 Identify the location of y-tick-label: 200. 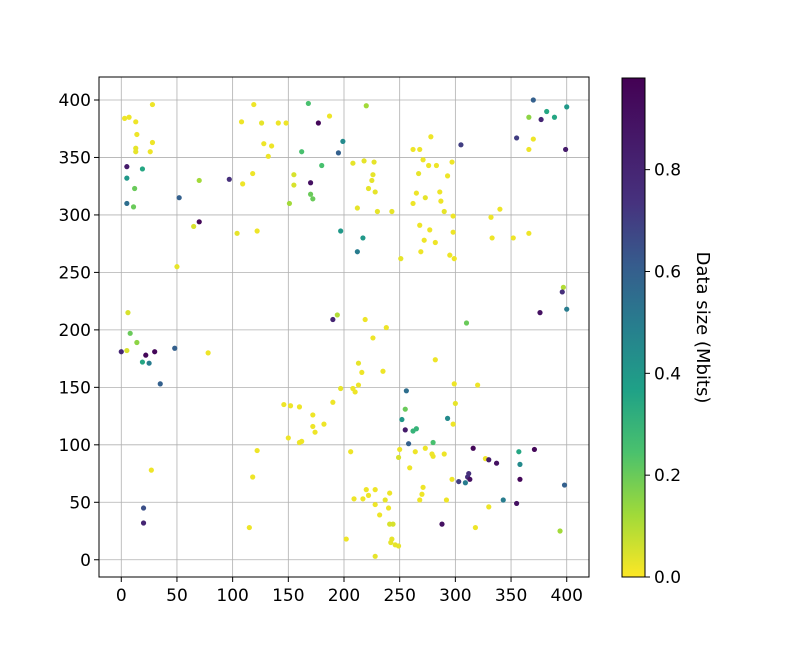
(75, 331).